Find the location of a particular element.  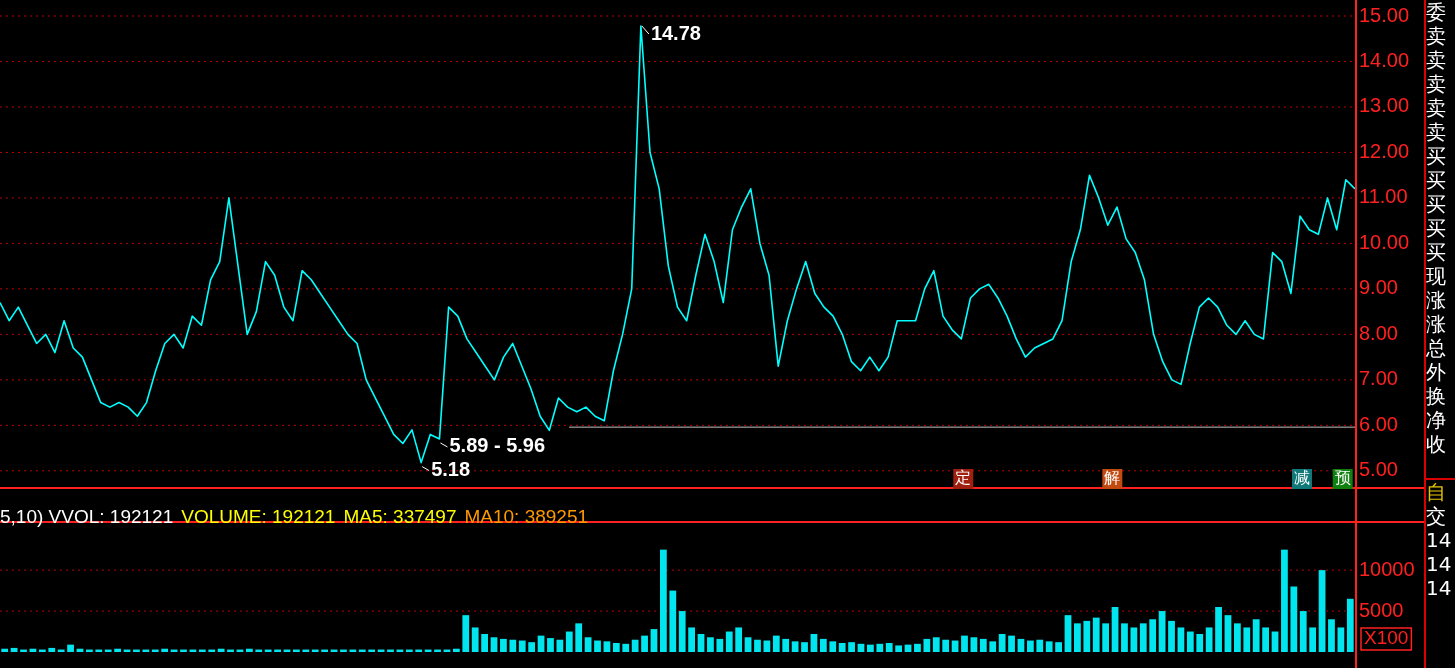

y-tick-label: 10000 is located at coordinates (1387, 568).